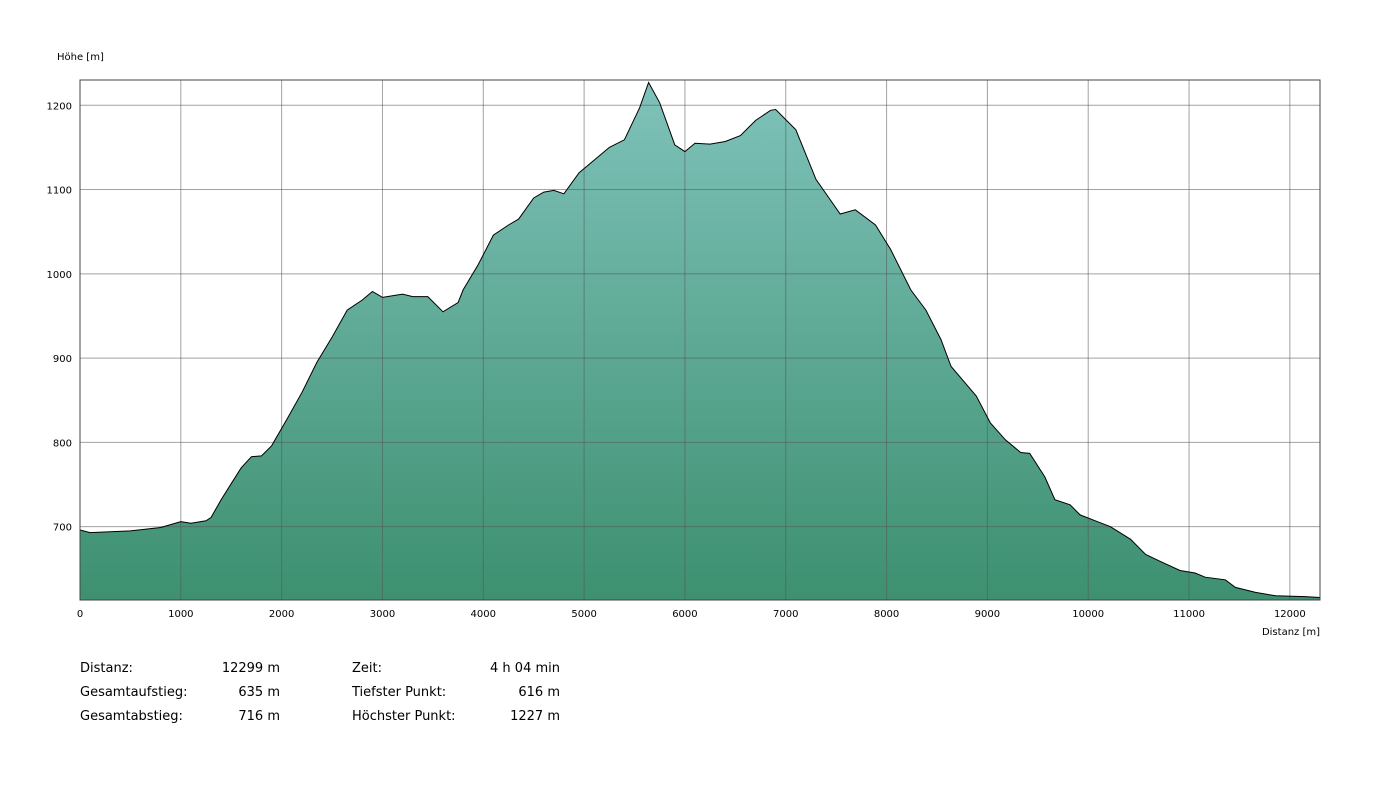  I want to click on x-tick-label: 3000, so click(382, 614).